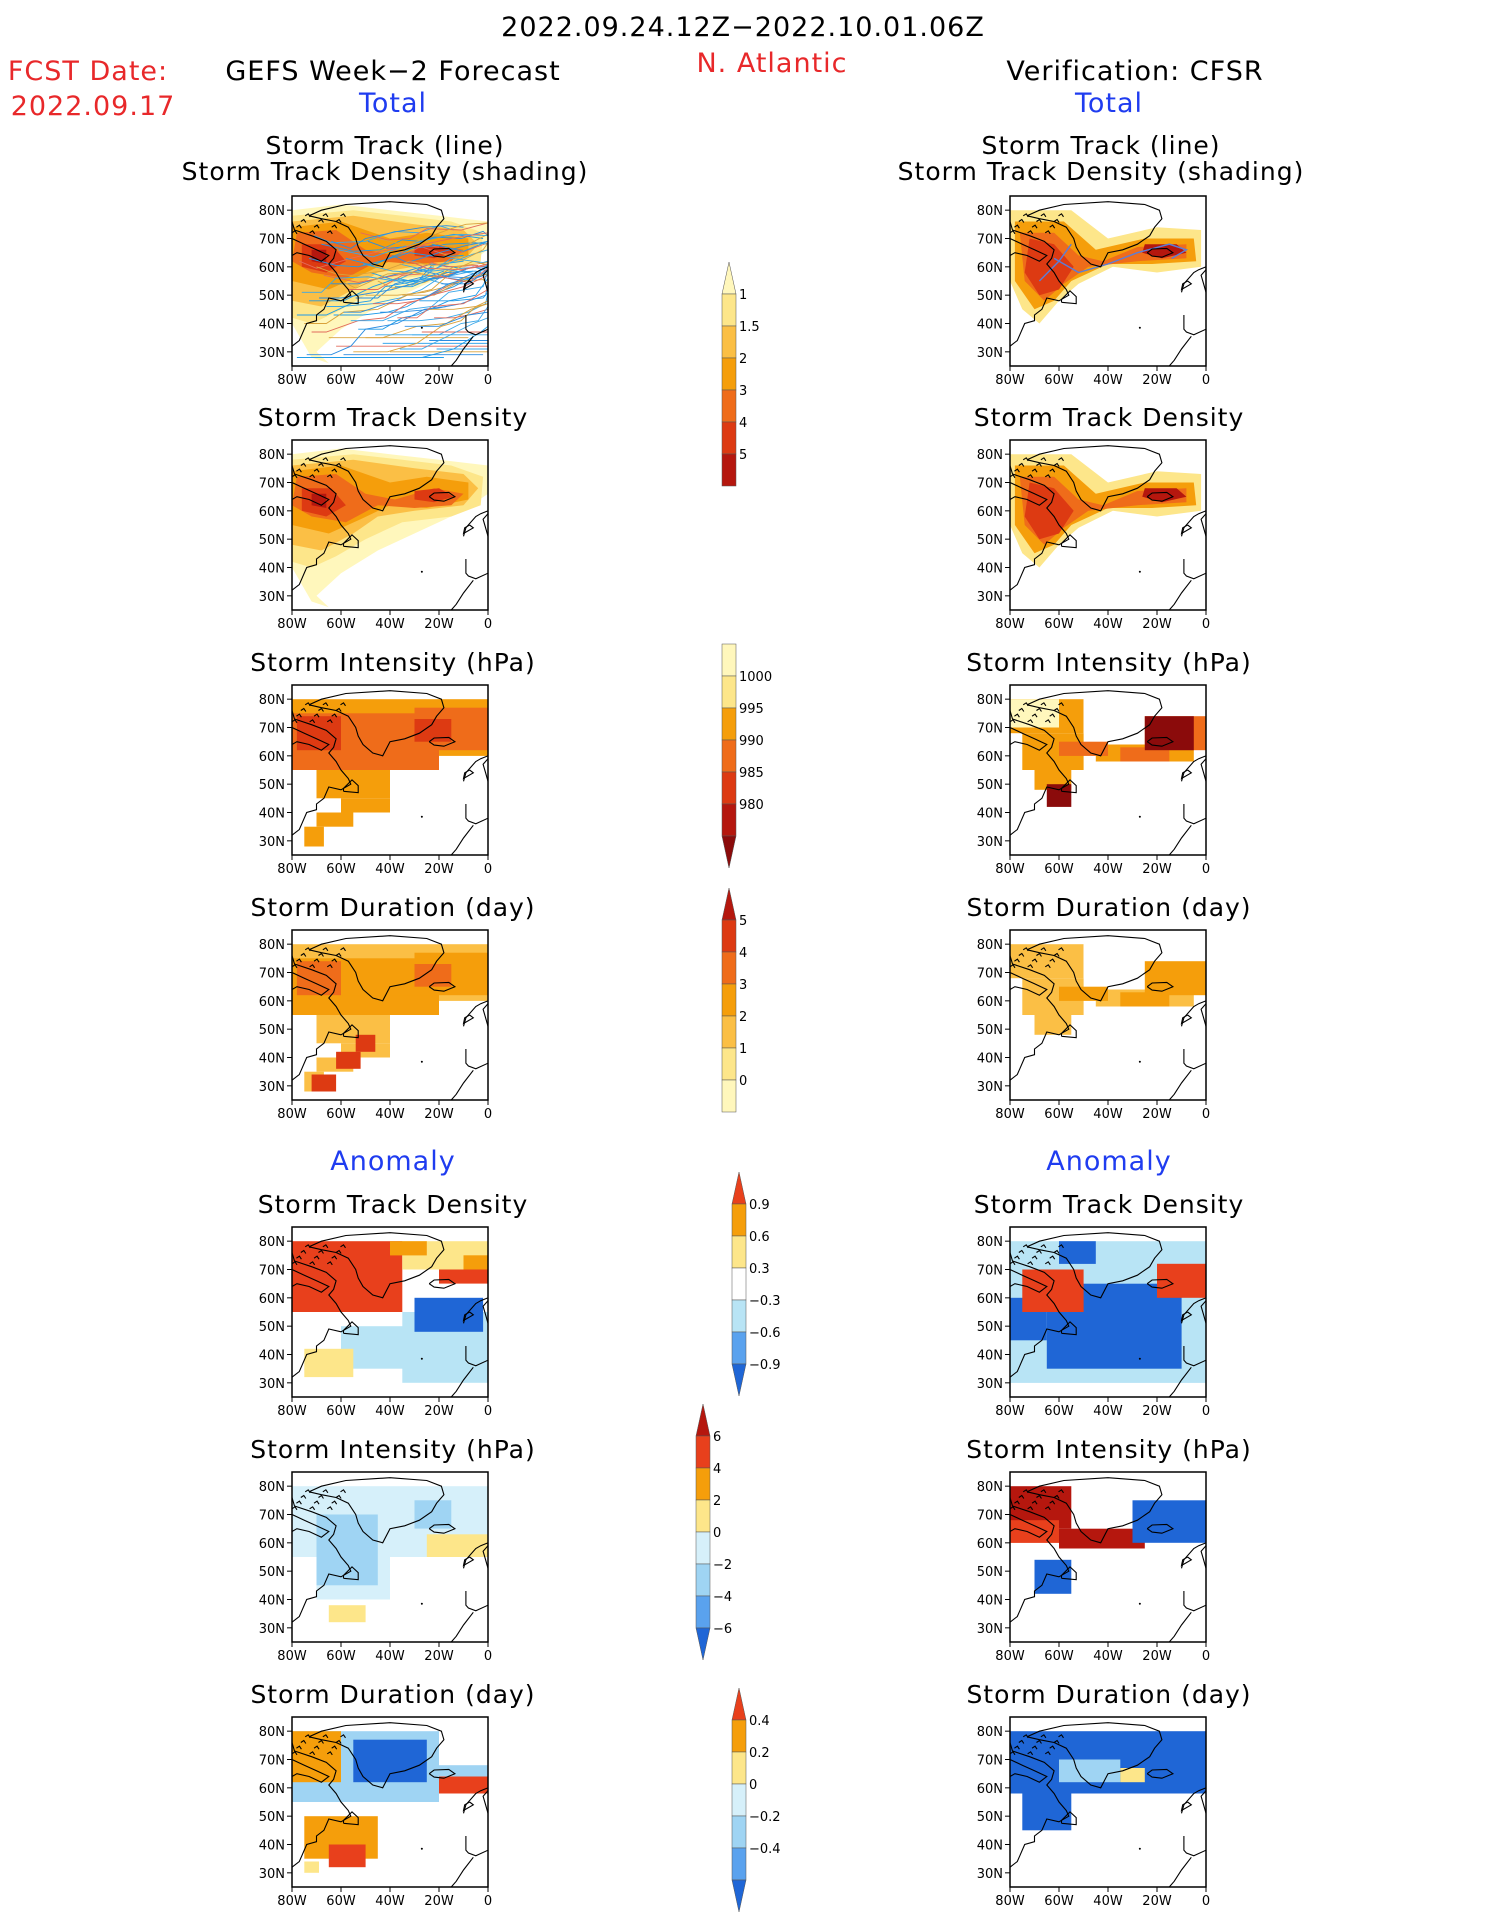  Describe the element at coordinates (1108, 1017) in the screenshot. I see `field-dur-right` at that location.